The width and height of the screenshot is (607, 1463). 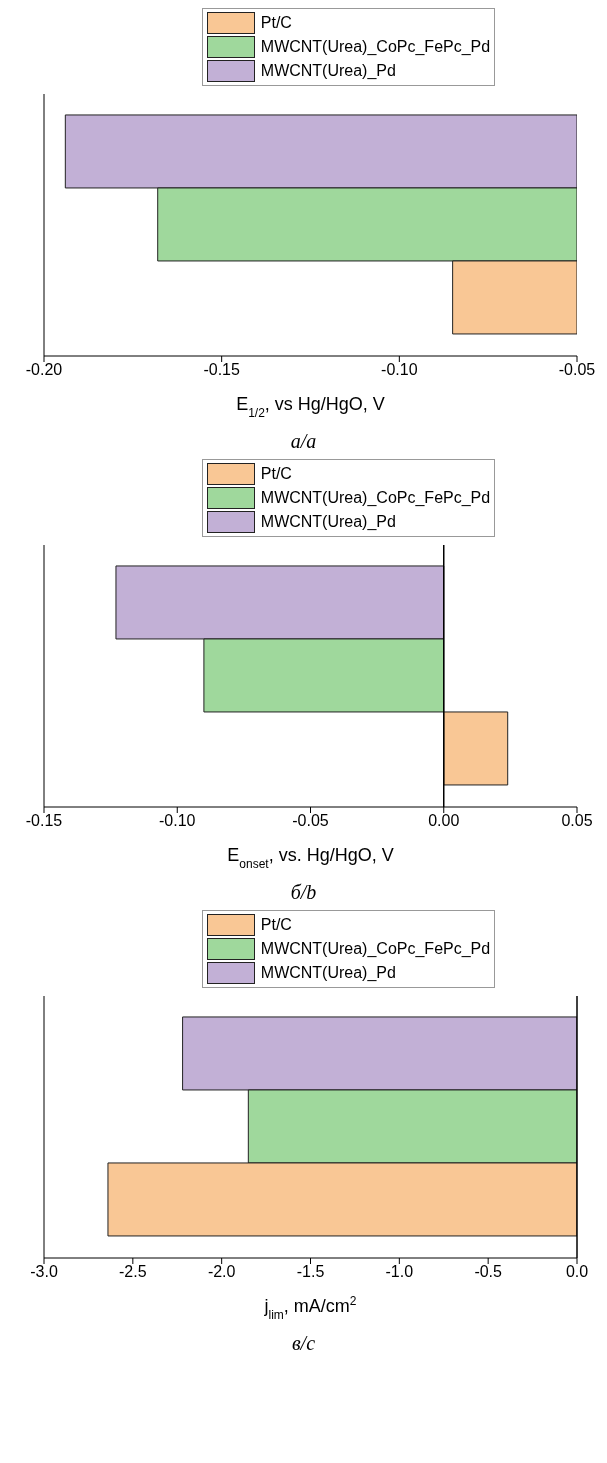 I want to click on x-tick-label: -2.5, so click(x=133, y=1272).